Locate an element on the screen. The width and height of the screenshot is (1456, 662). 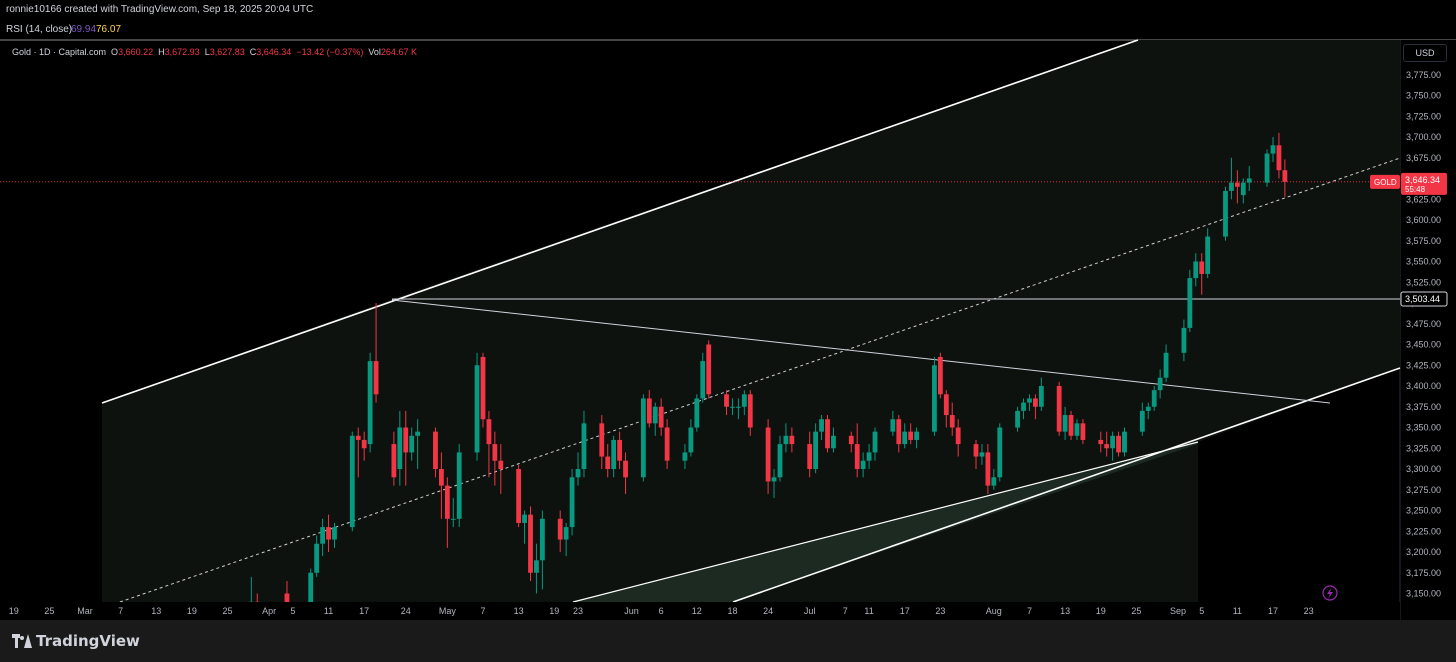
brand: TradingView is located at coordinates (76, 641).